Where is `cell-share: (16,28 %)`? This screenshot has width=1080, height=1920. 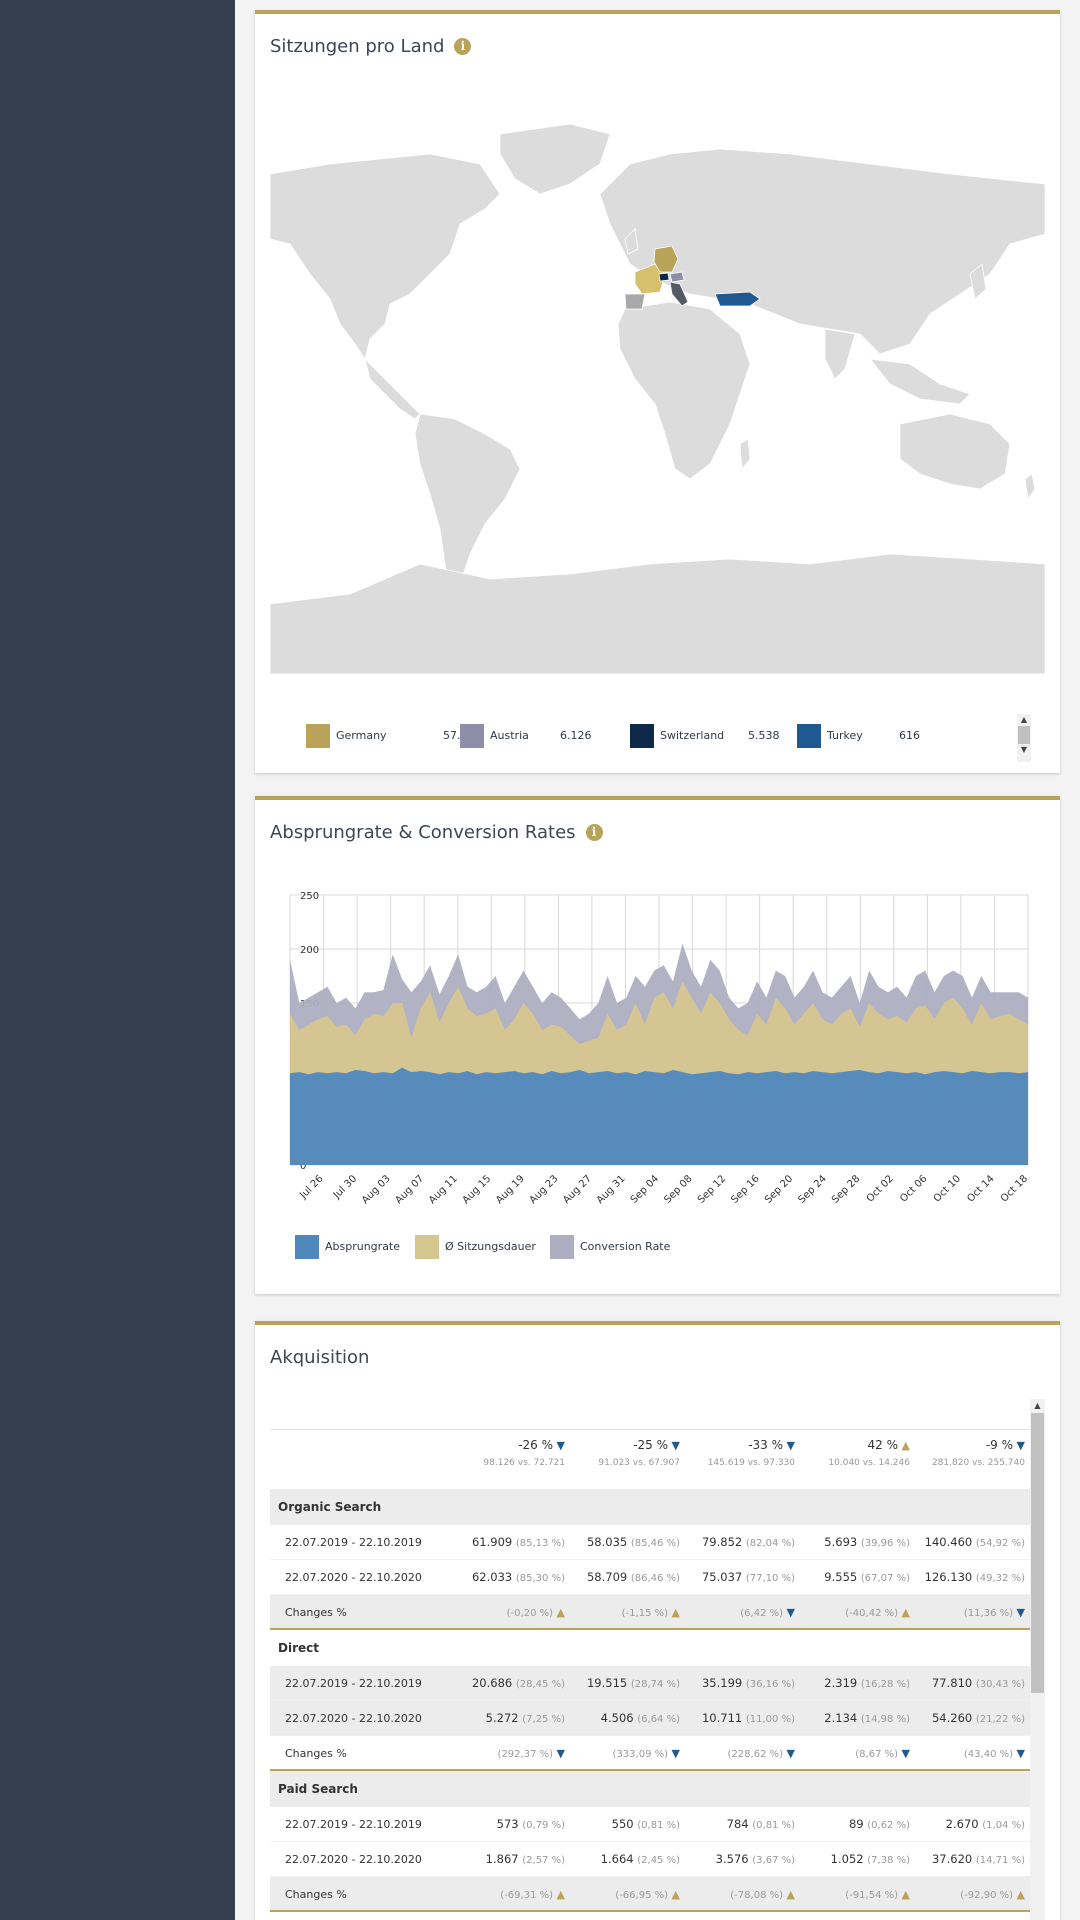 cell-share: (16,28 %) is located at coordinates (885, 1684).